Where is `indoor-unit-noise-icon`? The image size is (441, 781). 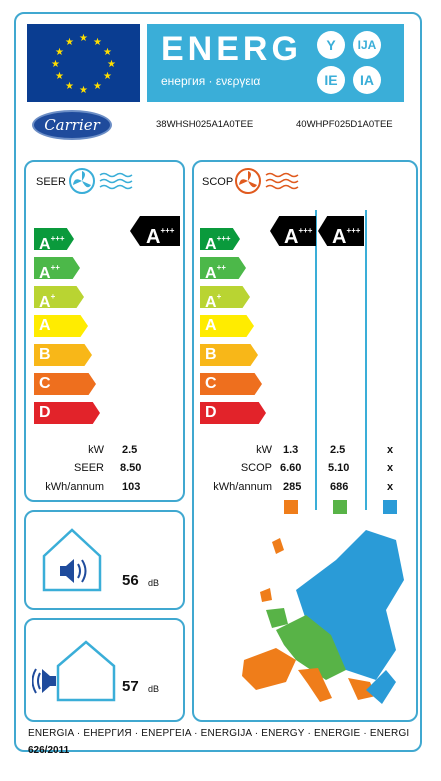 indoor-unit-noise-icon is located at coordinates (72, 560).